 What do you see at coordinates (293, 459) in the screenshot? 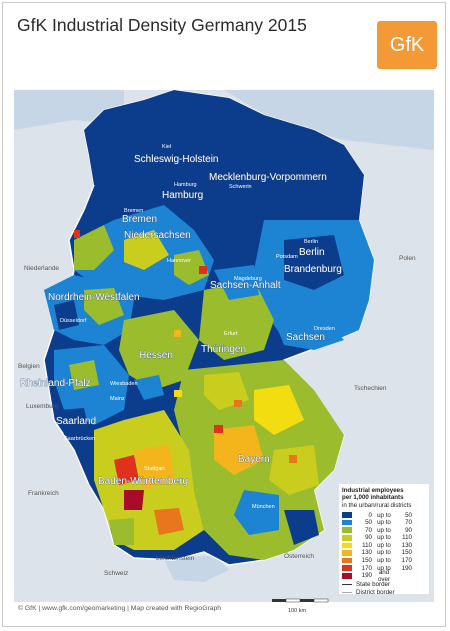
I see `dingolfing-hotspot` at bounding box center [293, 459].